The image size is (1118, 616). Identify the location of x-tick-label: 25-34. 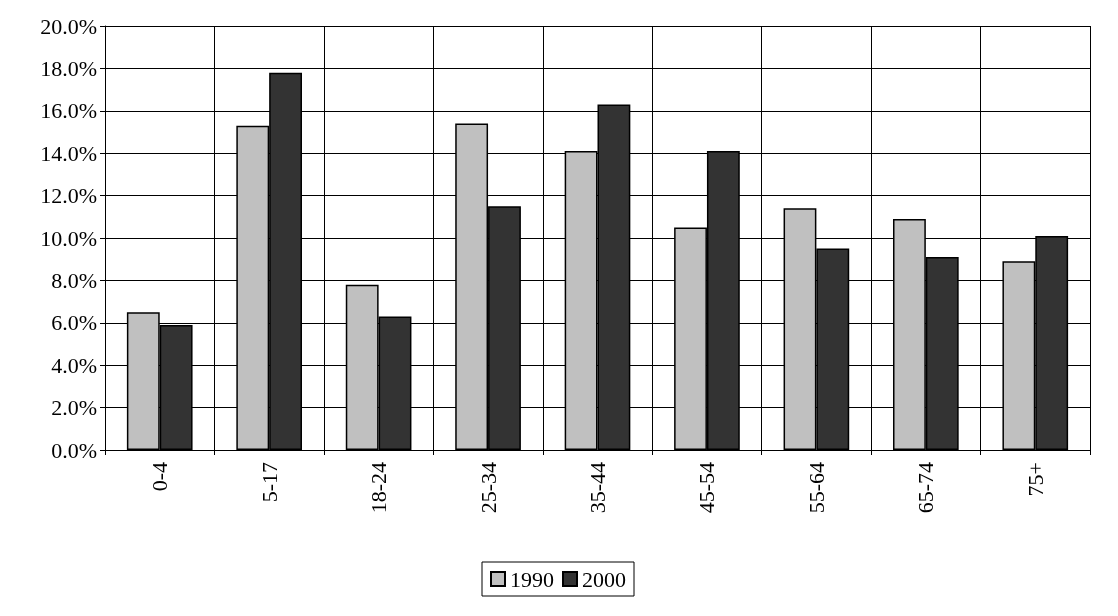
(488, 488).